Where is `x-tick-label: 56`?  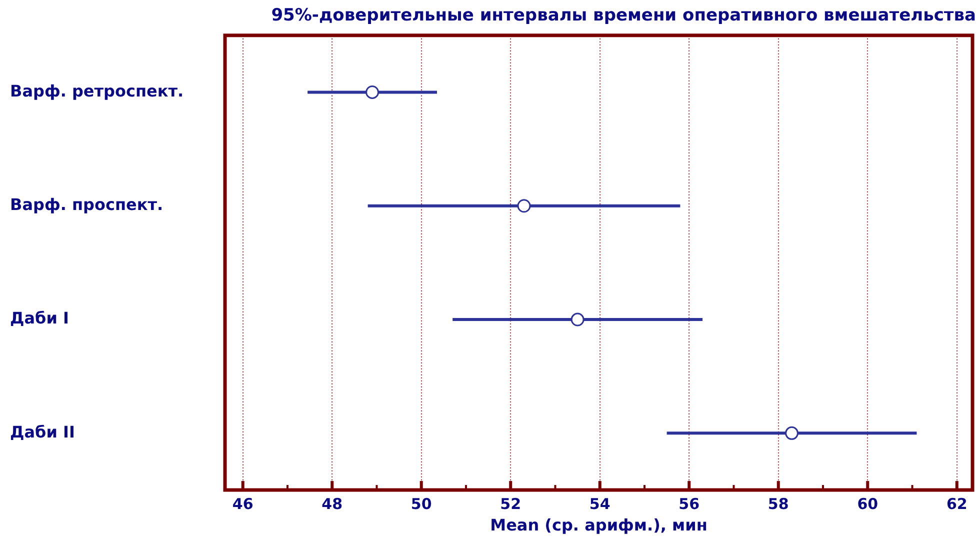
x-tick-label: 56 is located at coordinates (689, 503).